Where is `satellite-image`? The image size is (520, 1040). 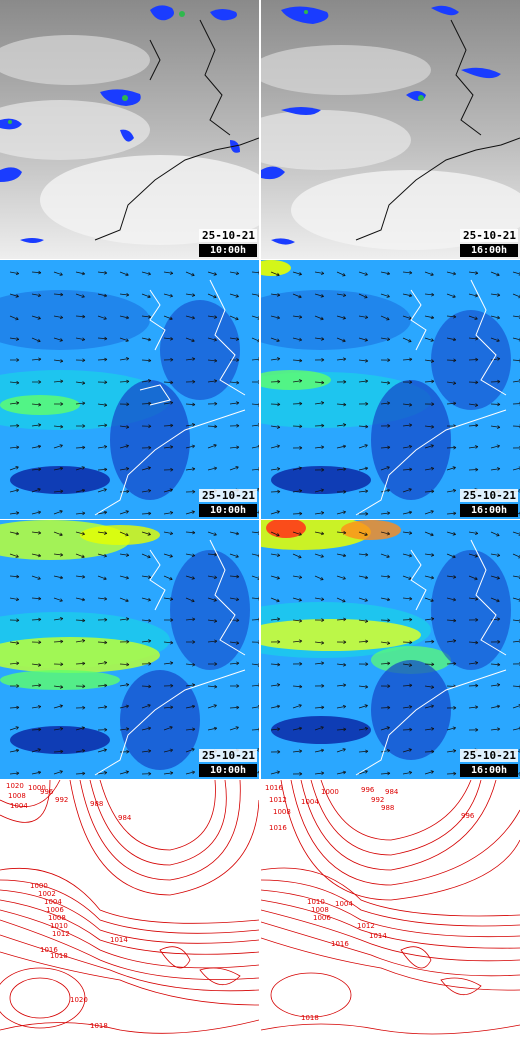 satellite-image is located at coordinates (129, 129).